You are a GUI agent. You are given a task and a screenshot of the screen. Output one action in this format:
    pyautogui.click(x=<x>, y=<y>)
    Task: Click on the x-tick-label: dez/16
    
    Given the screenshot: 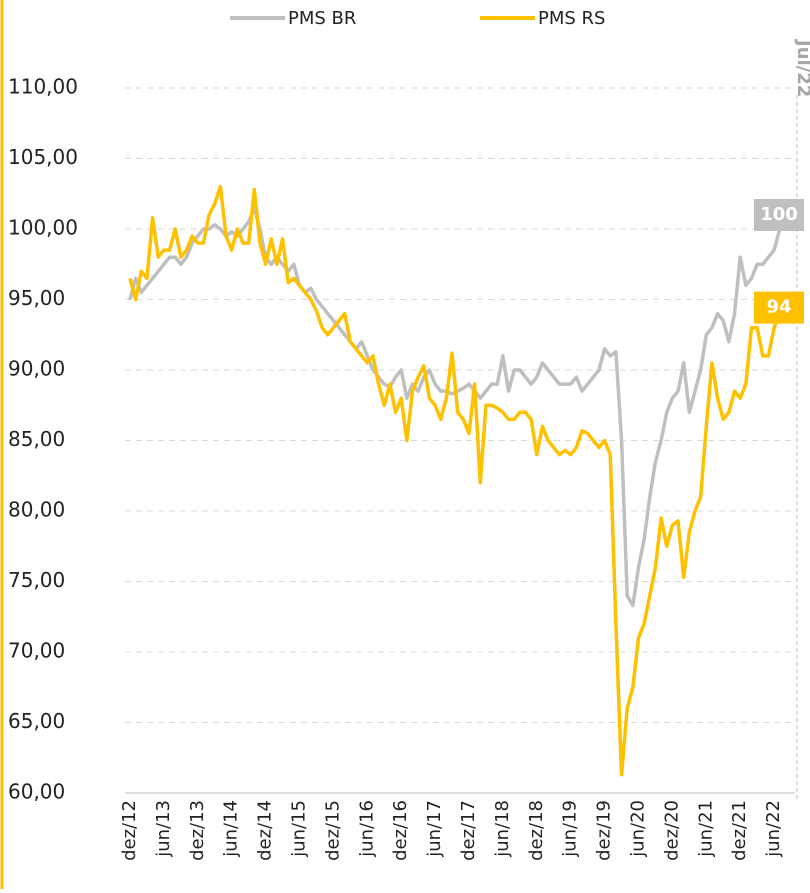 What is the action you would take?
    pyautogui.click(x=400, y=830)
    